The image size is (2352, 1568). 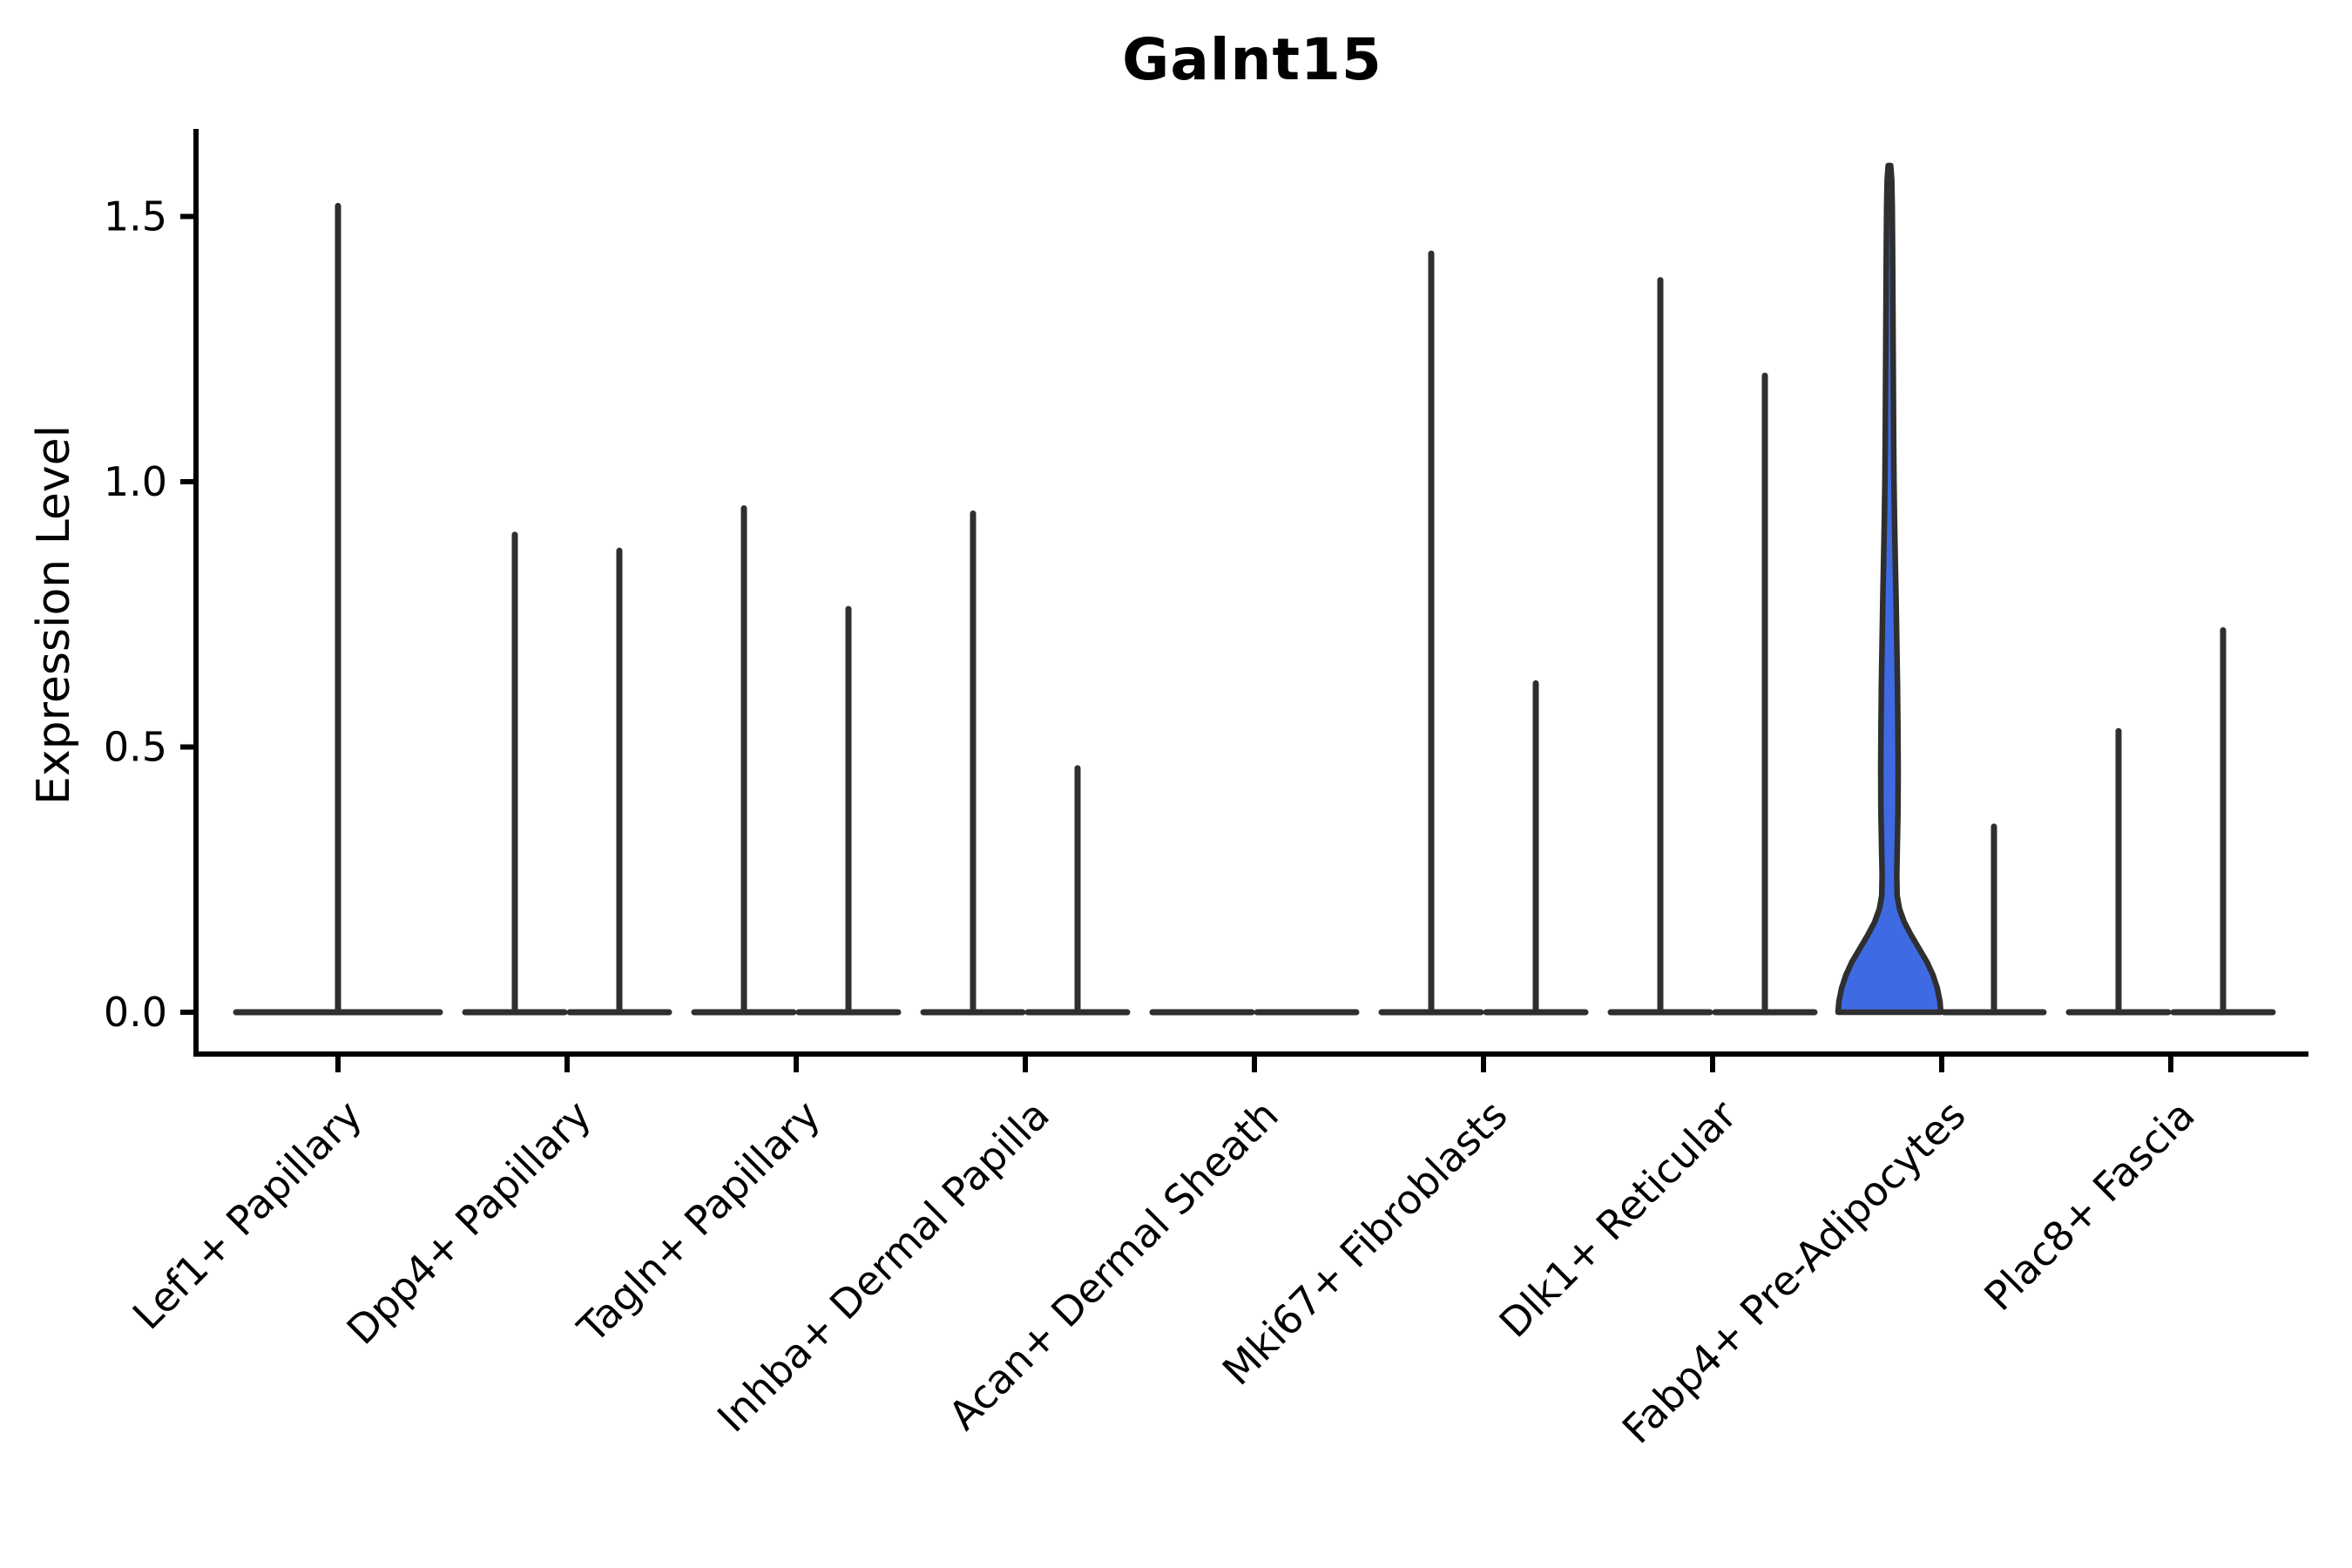 I want to click on y-tick-label: 0.0, so click(x=135, y=1013).